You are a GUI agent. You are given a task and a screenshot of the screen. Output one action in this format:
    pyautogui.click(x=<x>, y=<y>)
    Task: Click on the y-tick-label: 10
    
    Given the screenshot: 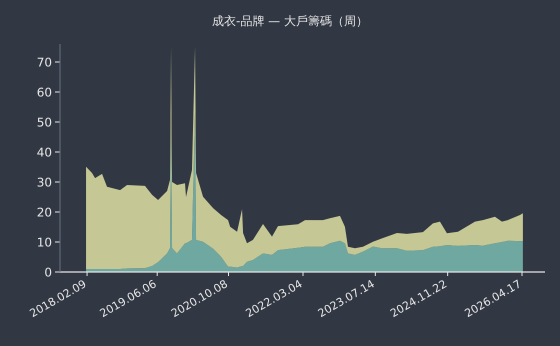 What is the action you would take?
    pyautogui.click(x=44, y=243)
    